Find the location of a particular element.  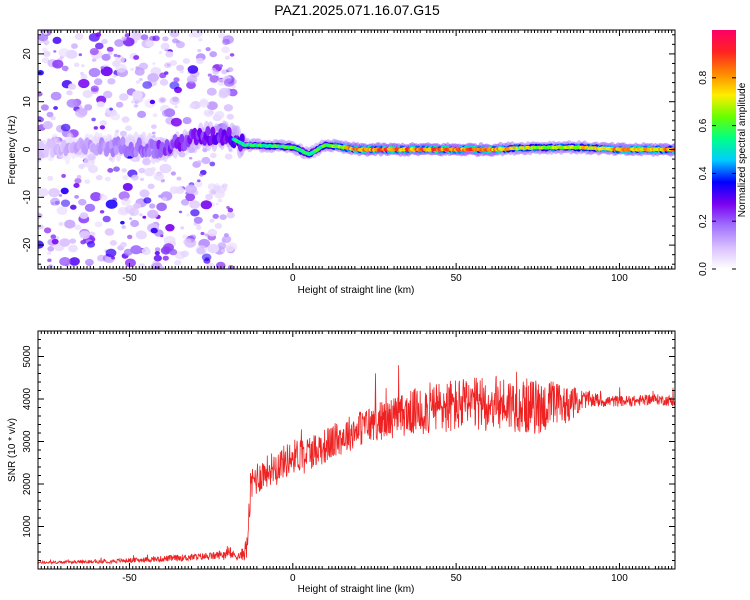

y-tick-label: 20 is located at coordinates (27, 54).